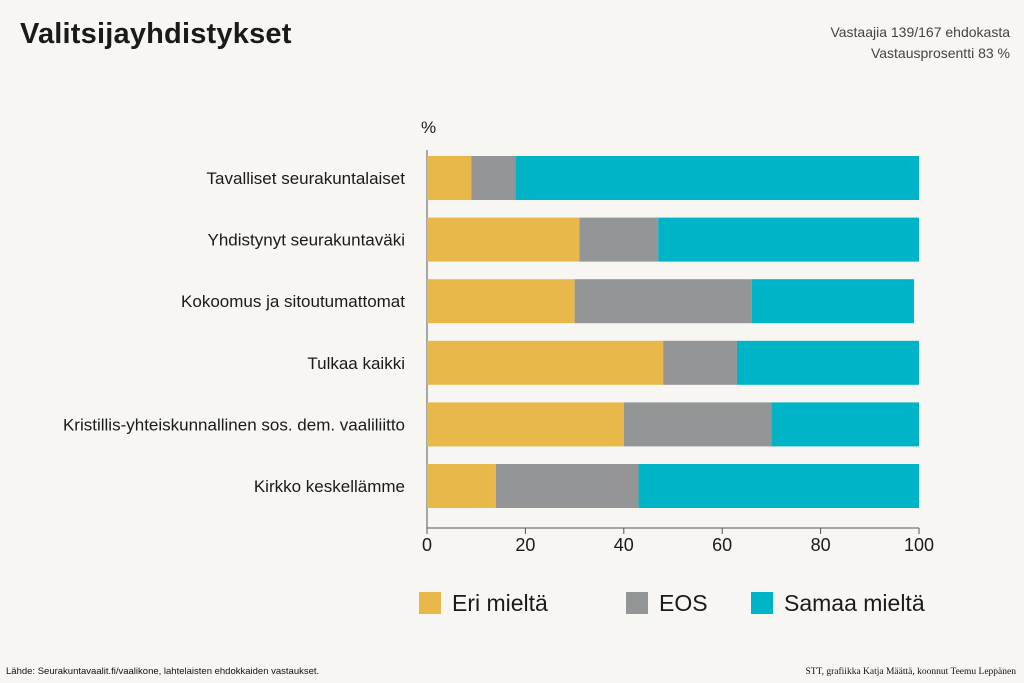  Describe the element at coordinates (156, 34) in the screenshot. I see `page-title: Valitsijayhdistykset` at that location.